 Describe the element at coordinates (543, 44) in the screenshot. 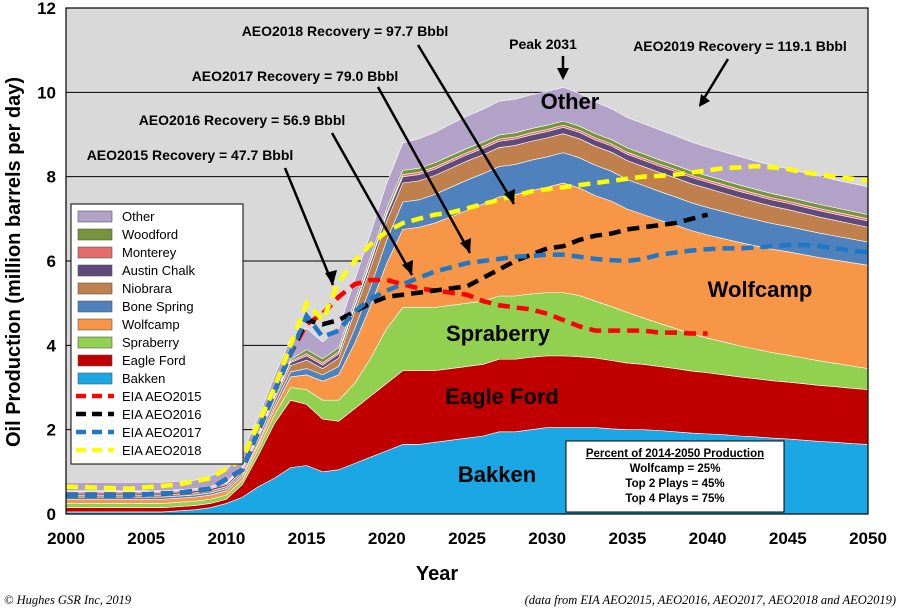

I see `annotation-peak: Peak 2031` at that location.